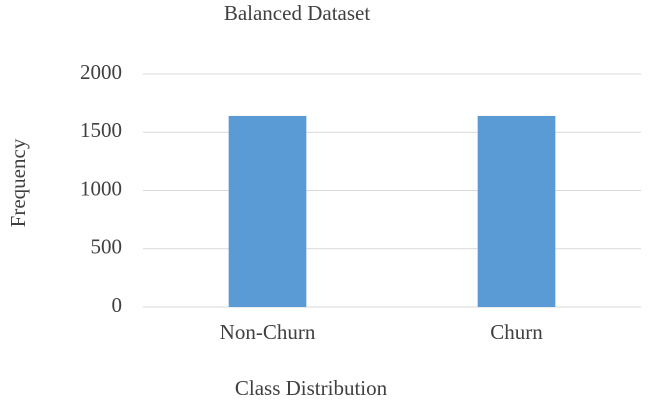 Image resolution: width=653 pixels, height=411 pixels. Describe the element at coordinates (516, 332) in the screenshot. I see `x-tick-label: Churn` at that location.